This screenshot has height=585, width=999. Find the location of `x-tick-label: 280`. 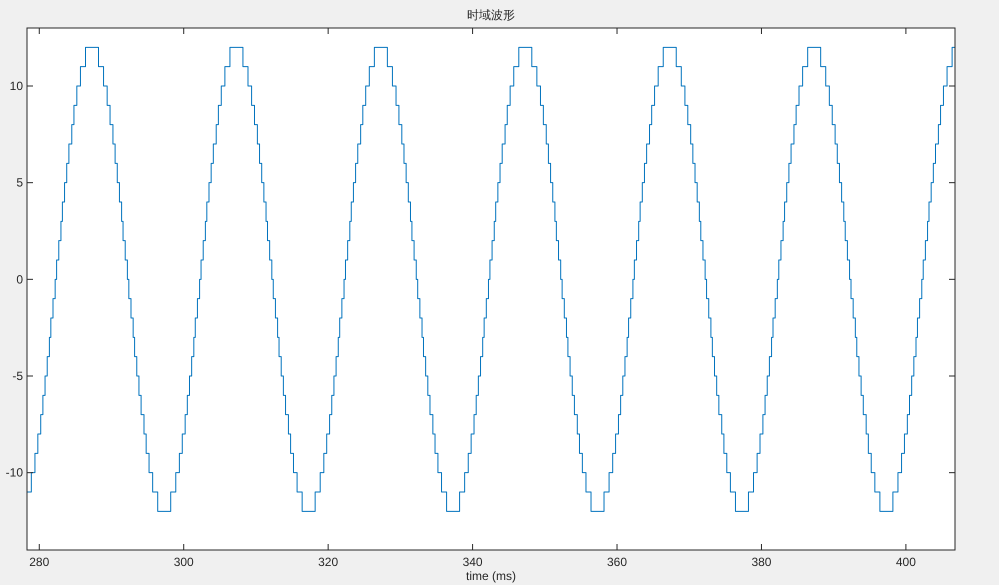

x-tick-label: 280 is located at coordinates (39, 562).